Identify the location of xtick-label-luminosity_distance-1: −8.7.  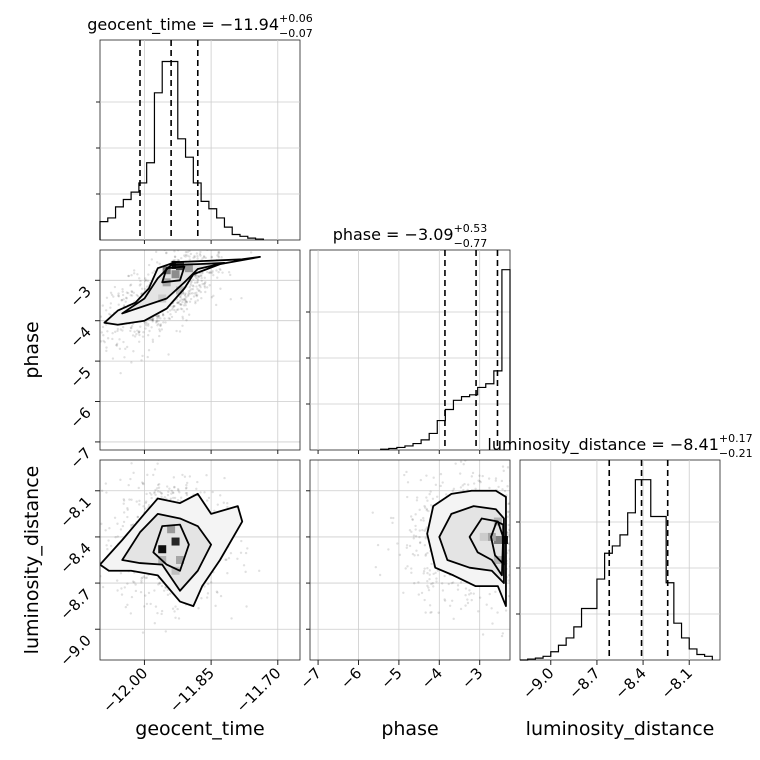
(584, 683).